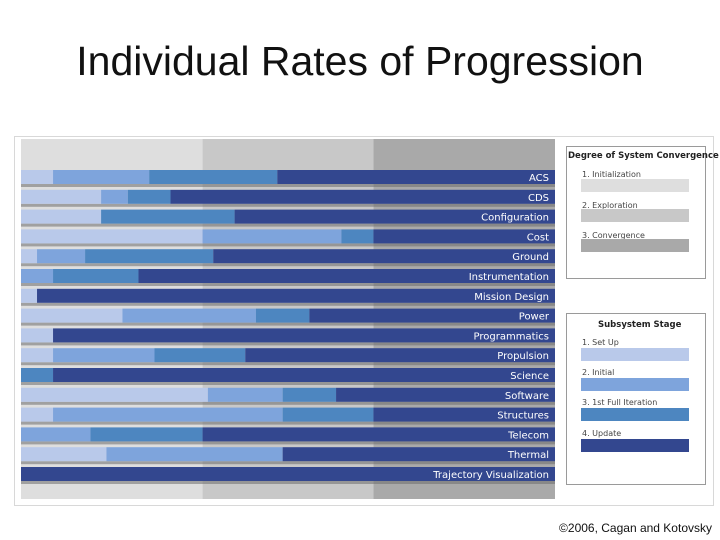 Image resolution: width=720 pixels, height=540 pixels. What do you see at coordinates (511, 336) in the screenshot?
I see `bar-label-8: Programmatics` at bounding box center [511, 336].